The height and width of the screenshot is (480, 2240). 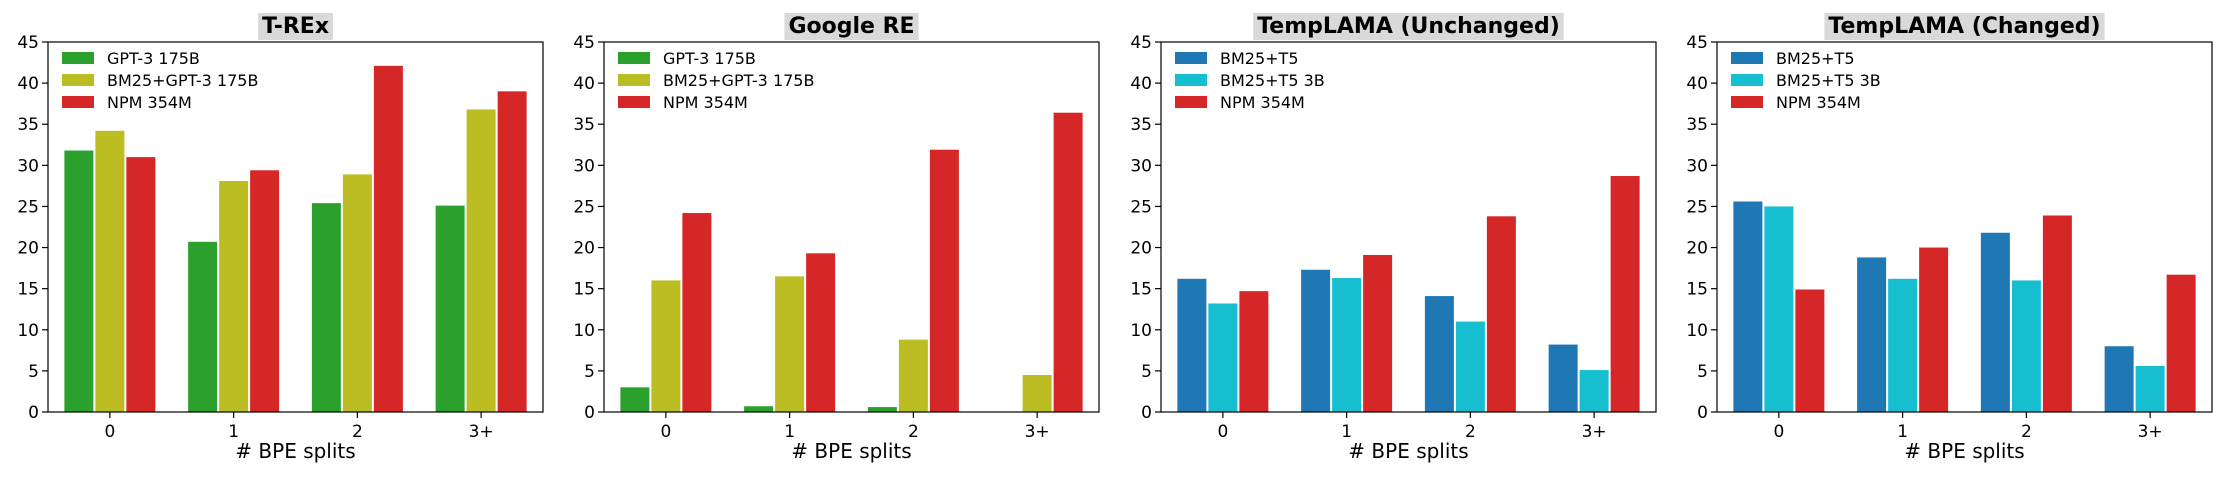 What do you see at coordinates (709, 58) in the screenshot?
I see `legend-label: GPT-3 175B` at bounding box center [709, 58].